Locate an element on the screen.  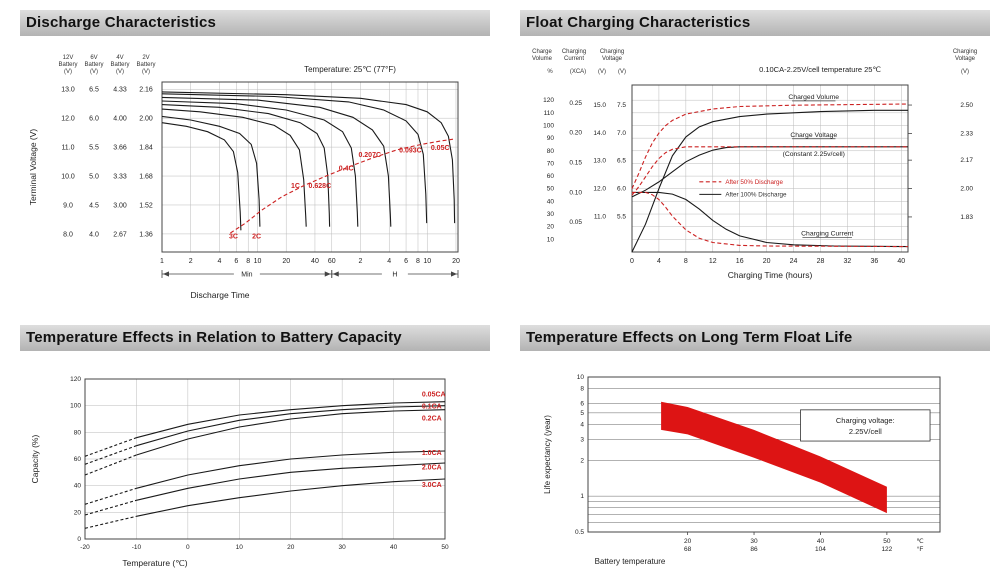
svg-text: 6.5 is located at coordinates (94, 90).